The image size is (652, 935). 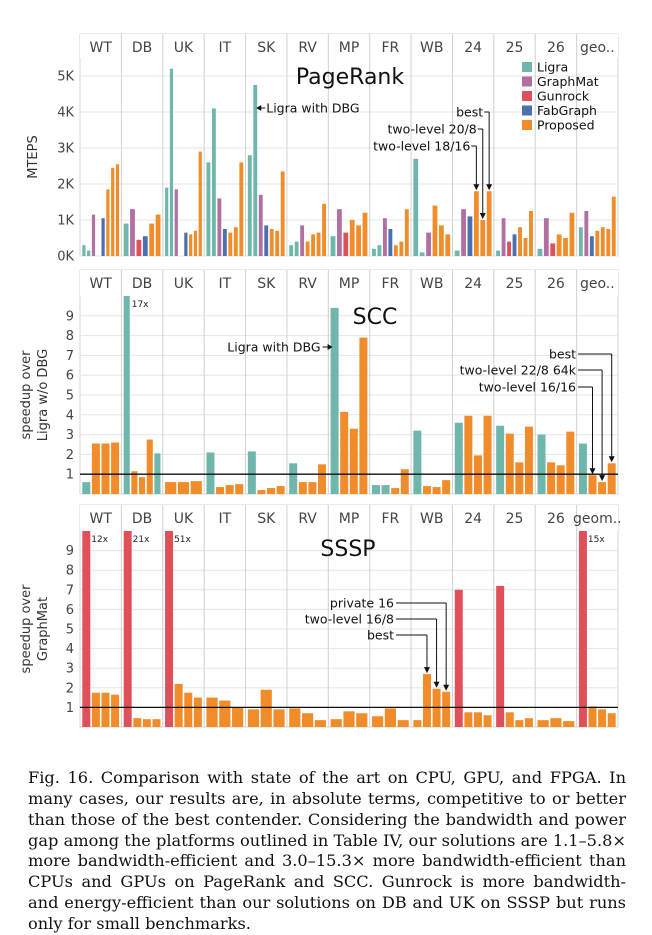 I want to click on group-label: IT, so click(x=225, y=284).